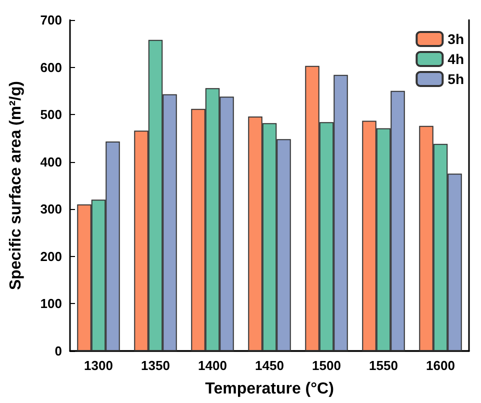 This screenshot has width=481, height=403. I want to click on x-tick-label: 1450, so click(269, 365).